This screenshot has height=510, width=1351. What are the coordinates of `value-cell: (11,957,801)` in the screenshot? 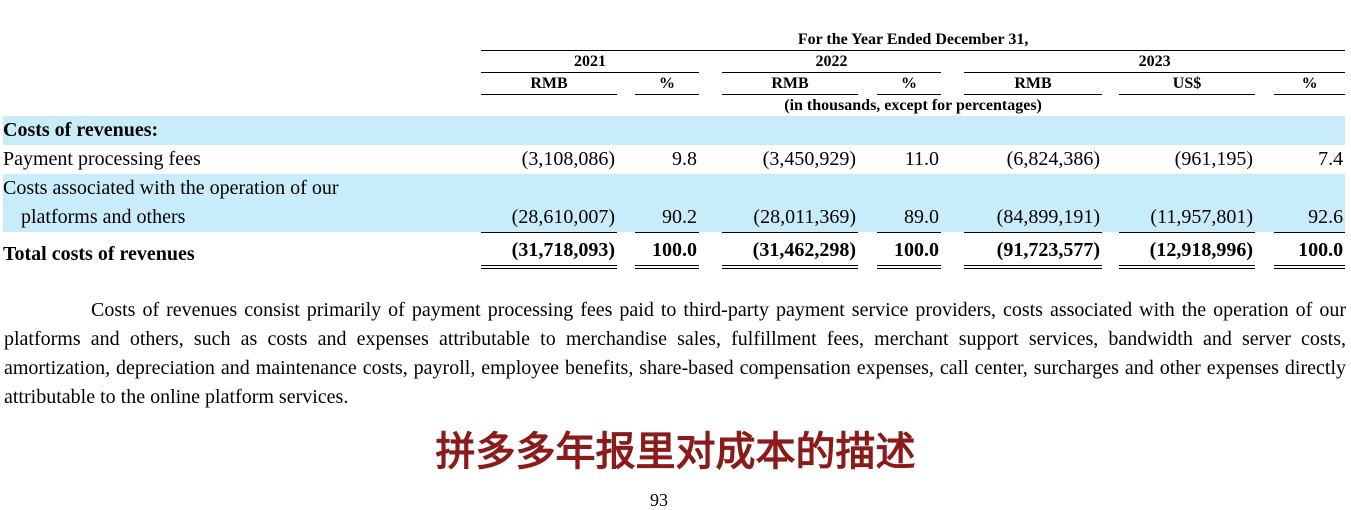 It's located at (1187, 217).